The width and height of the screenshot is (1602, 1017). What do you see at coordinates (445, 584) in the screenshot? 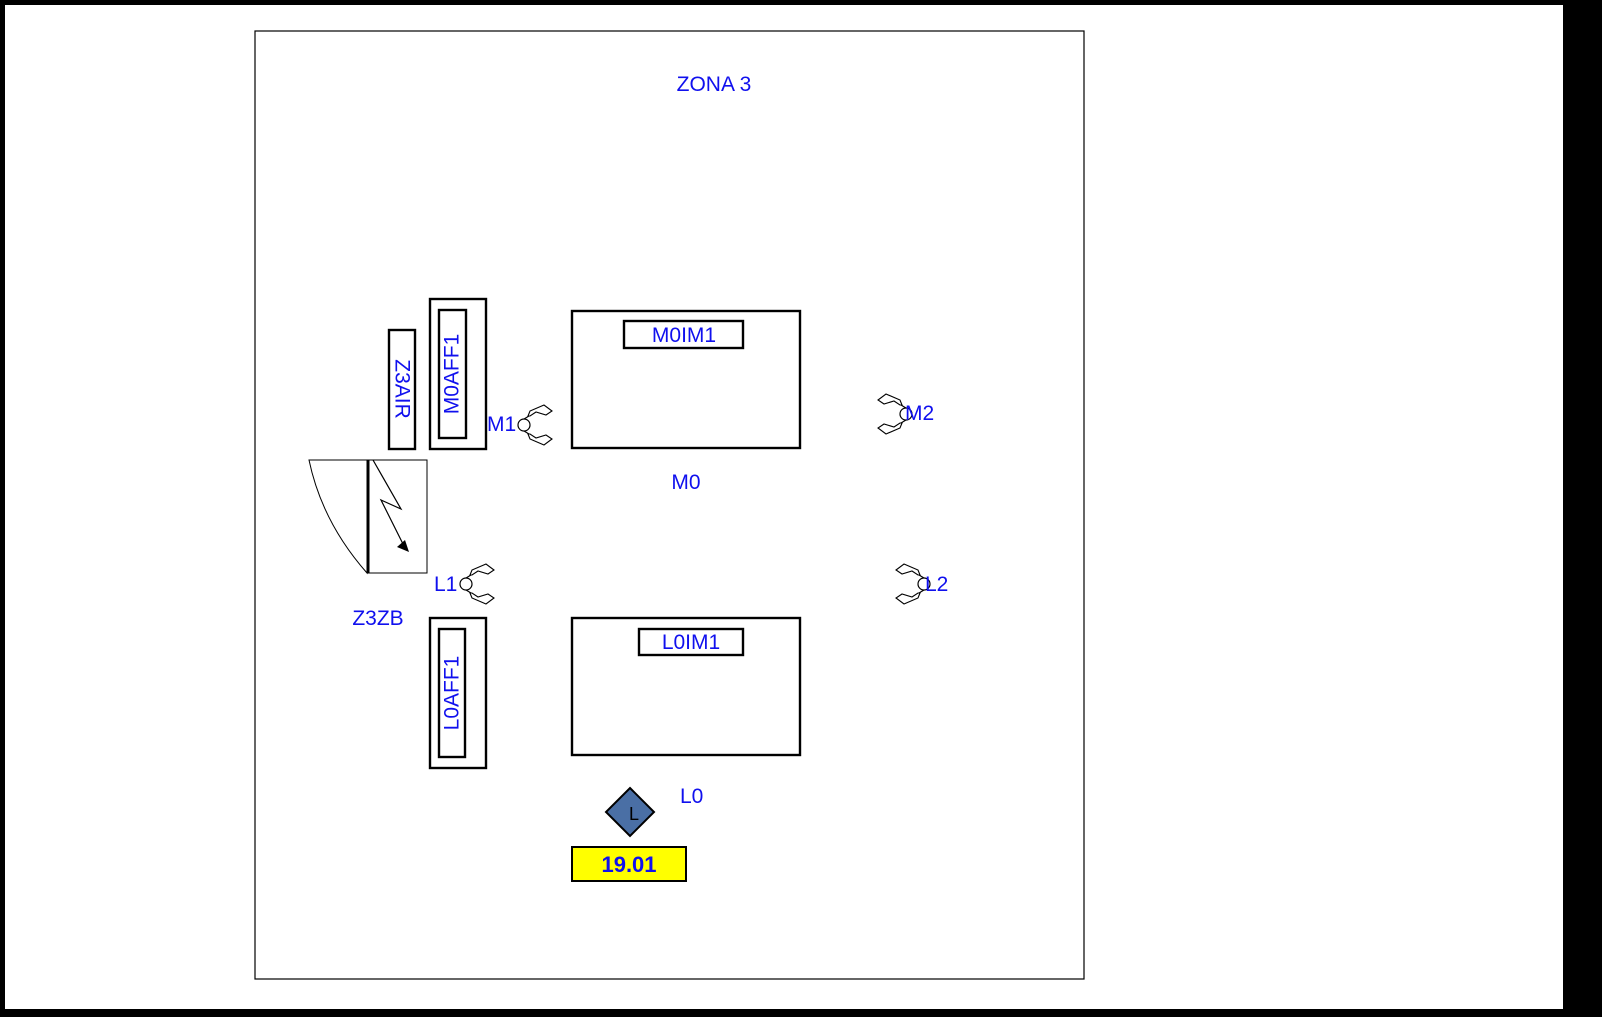
I see `seat-l1-label: L1` at bounding box center [445, 584].